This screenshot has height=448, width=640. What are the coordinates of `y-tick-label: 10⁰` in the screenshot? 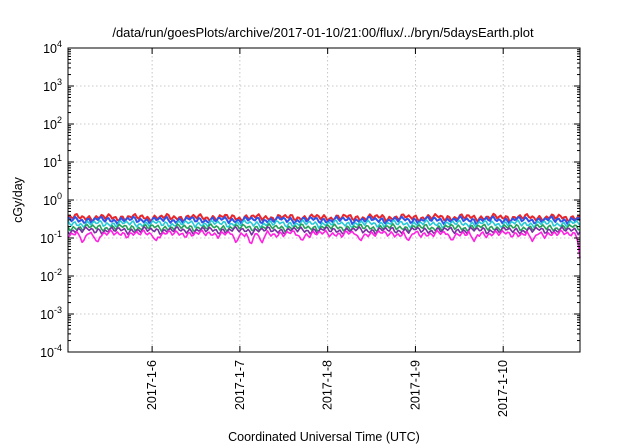 It's located at (52, 199).